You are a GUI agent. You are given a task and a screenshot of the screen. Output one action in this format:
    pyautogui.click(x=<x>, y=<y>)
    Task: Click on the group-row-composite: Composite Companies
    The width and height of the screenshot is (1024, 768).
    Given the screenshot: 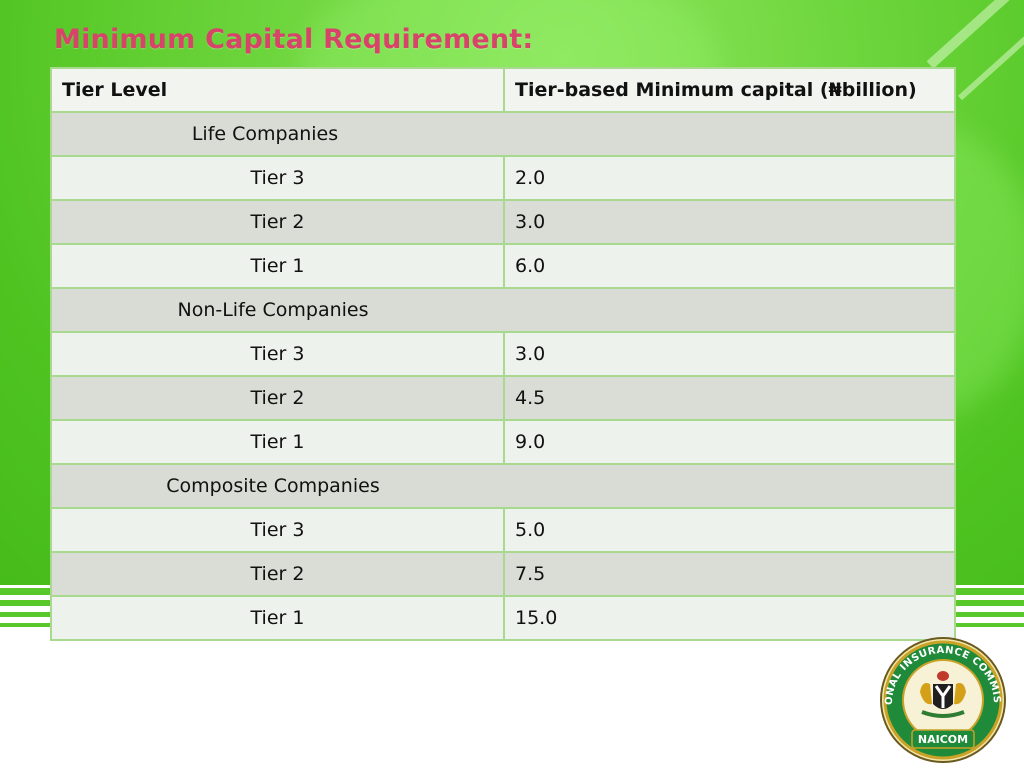 What is the action you would take?
    pyautogui.click(x=503, y=486)
    